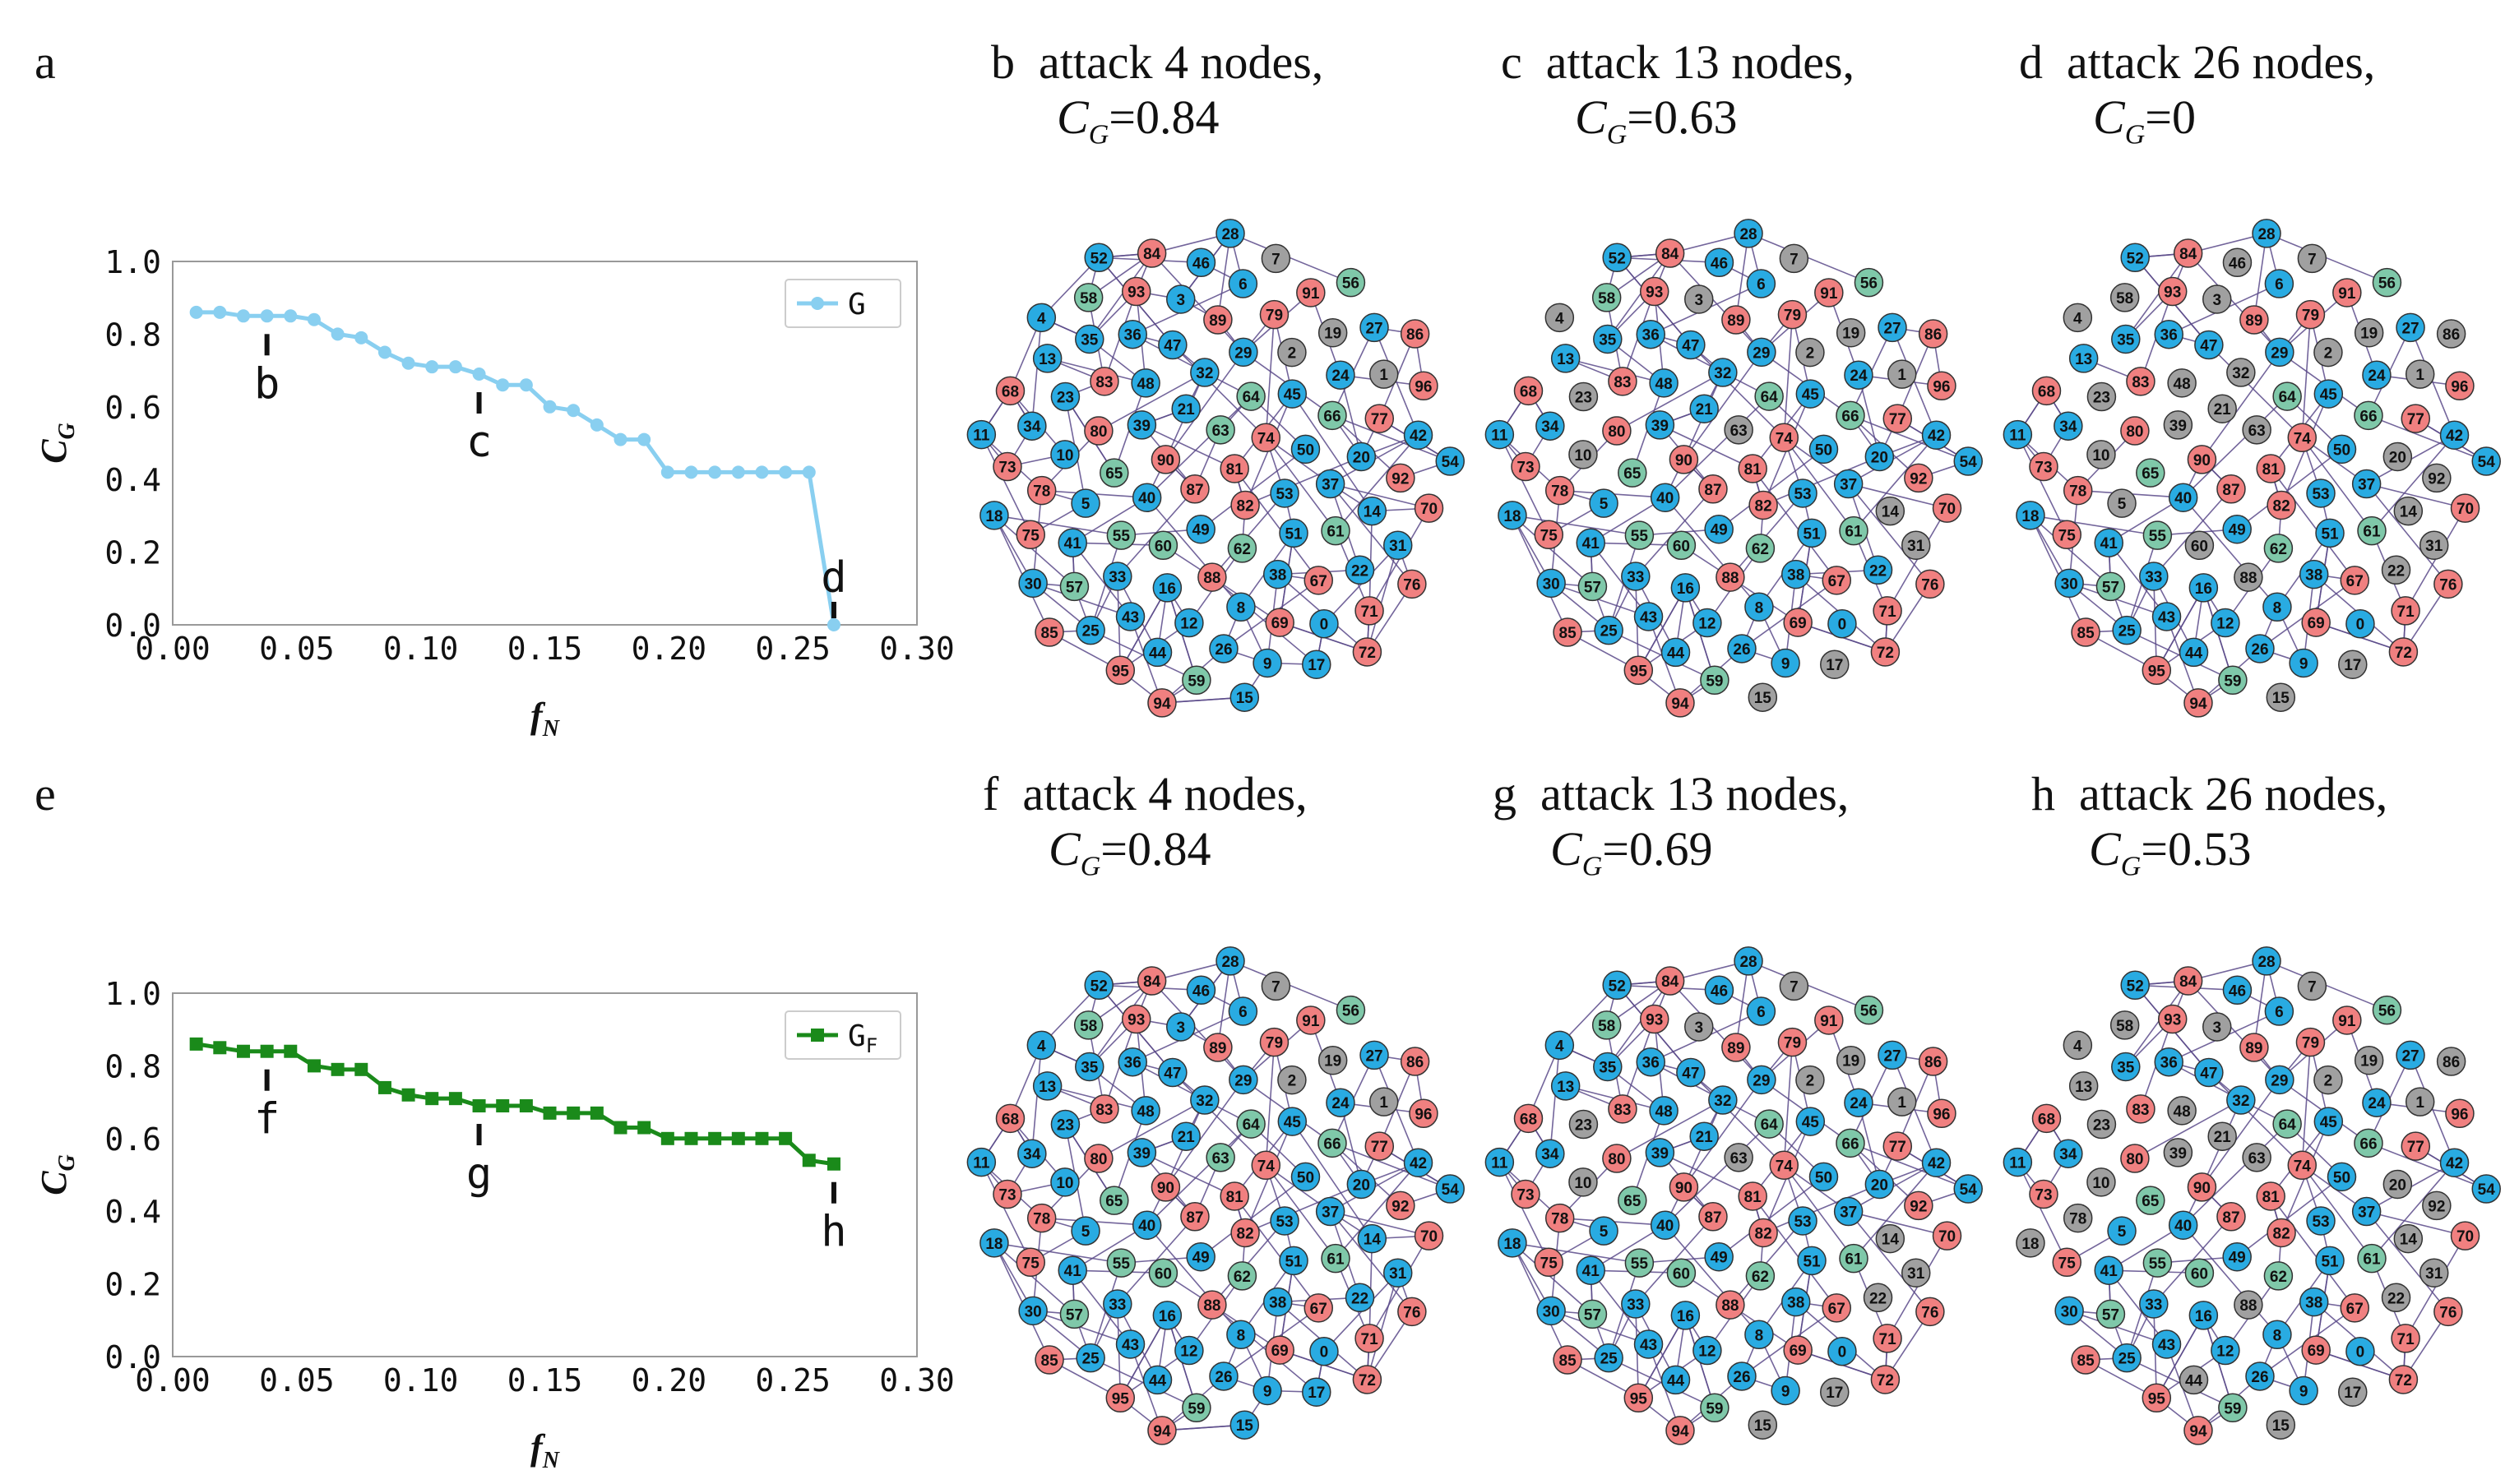  What do you see at coordinates (1099, 431) in the screenshot?
I see `network-node: 80` at bounding box center [1099, 431].